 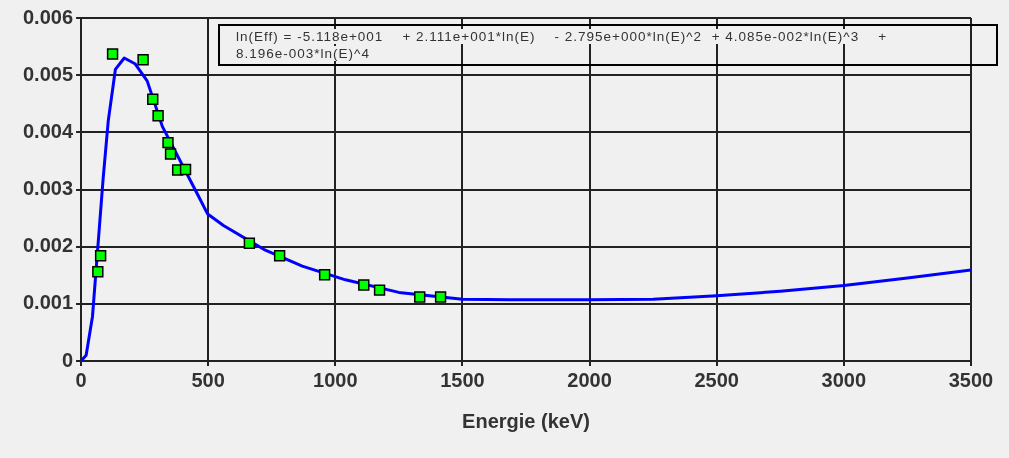 I want to click on y-tick-label: 0.006, so click(x=48, y=16).